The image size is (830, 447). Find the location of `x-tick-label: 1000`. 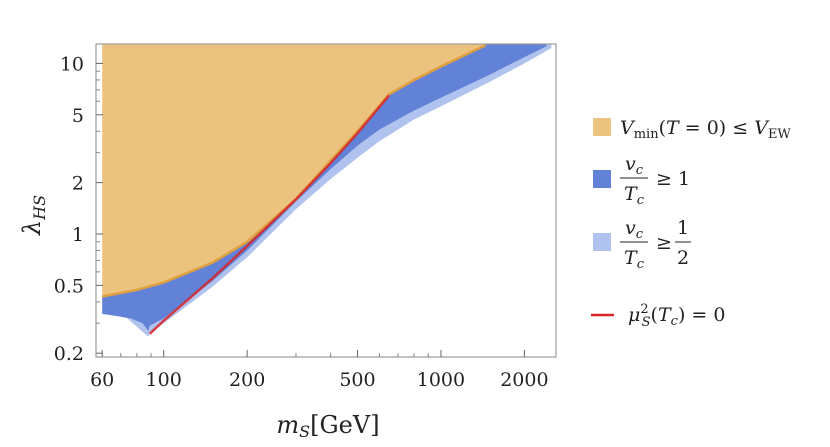

x-tick-label: 1000 is located at coordinates (441, 380).